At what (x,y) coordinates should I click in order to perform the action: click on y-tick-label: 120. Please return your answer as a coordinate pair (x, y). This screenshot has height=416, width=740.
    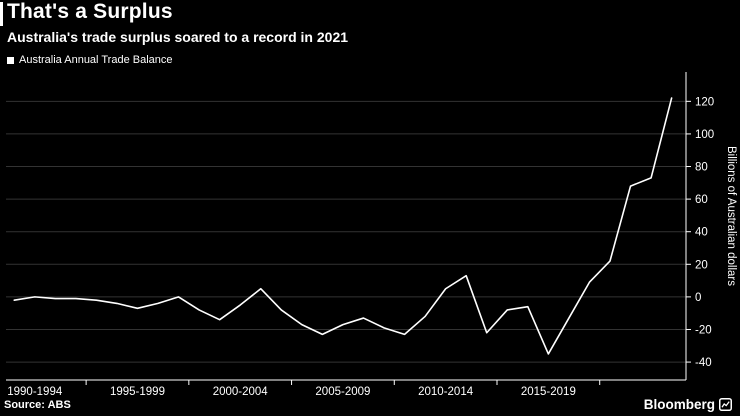
    Looking at the image, I should click on (704, 102).